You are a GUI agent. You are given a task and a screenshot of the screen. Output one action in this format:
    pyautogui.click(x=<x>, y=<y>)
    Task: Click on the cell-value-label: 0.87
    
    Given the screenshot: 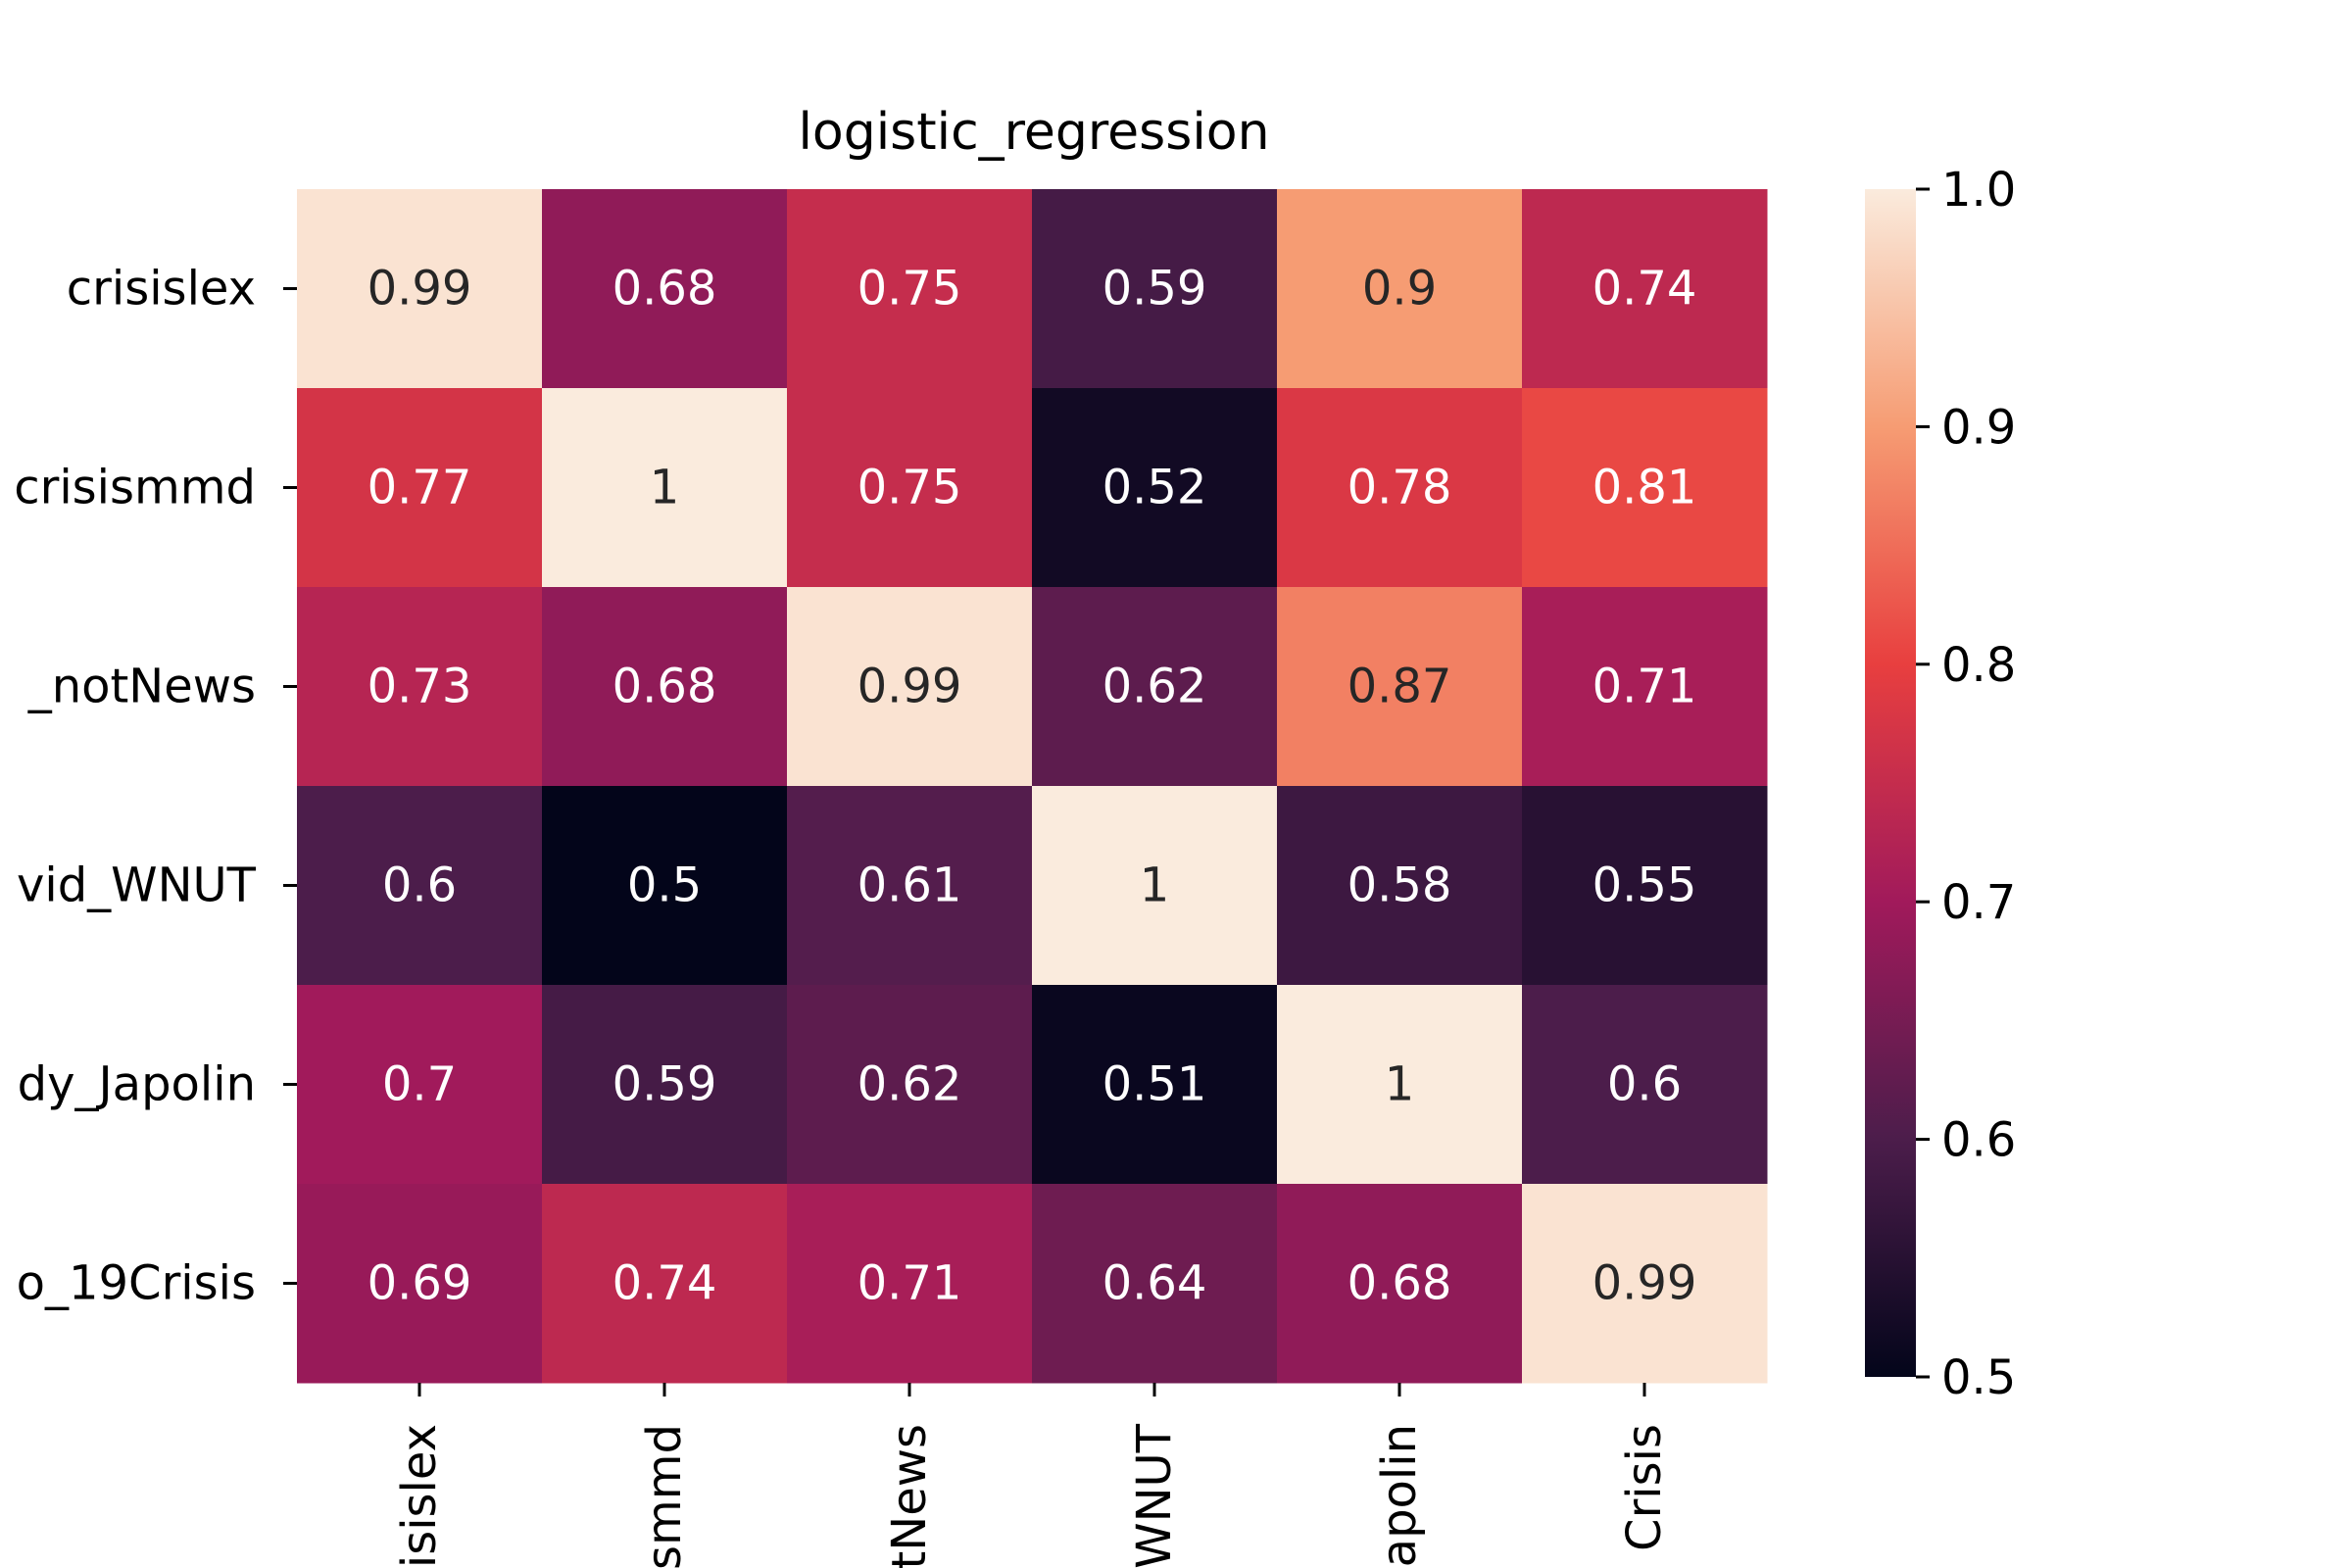 What is the action you would take?
    pyautogui.click(x=1400, y=687)
    